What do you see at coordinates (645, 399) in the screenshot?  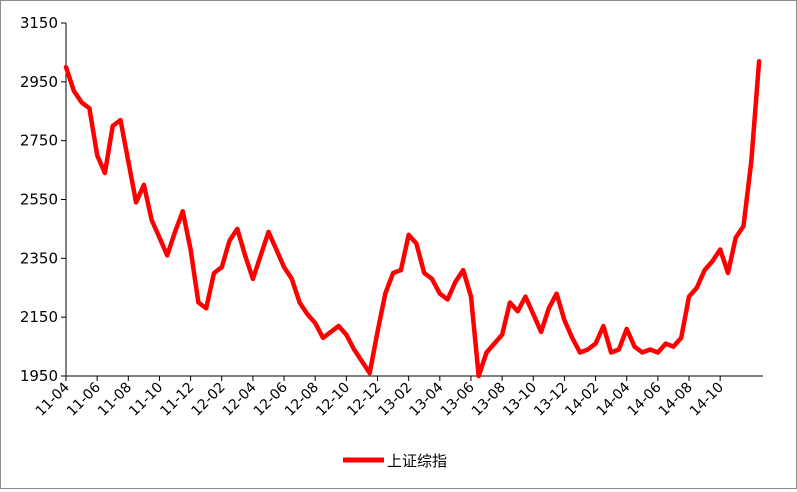 I see `x-tick-label: 14-06` at bounding box center [645, 399].